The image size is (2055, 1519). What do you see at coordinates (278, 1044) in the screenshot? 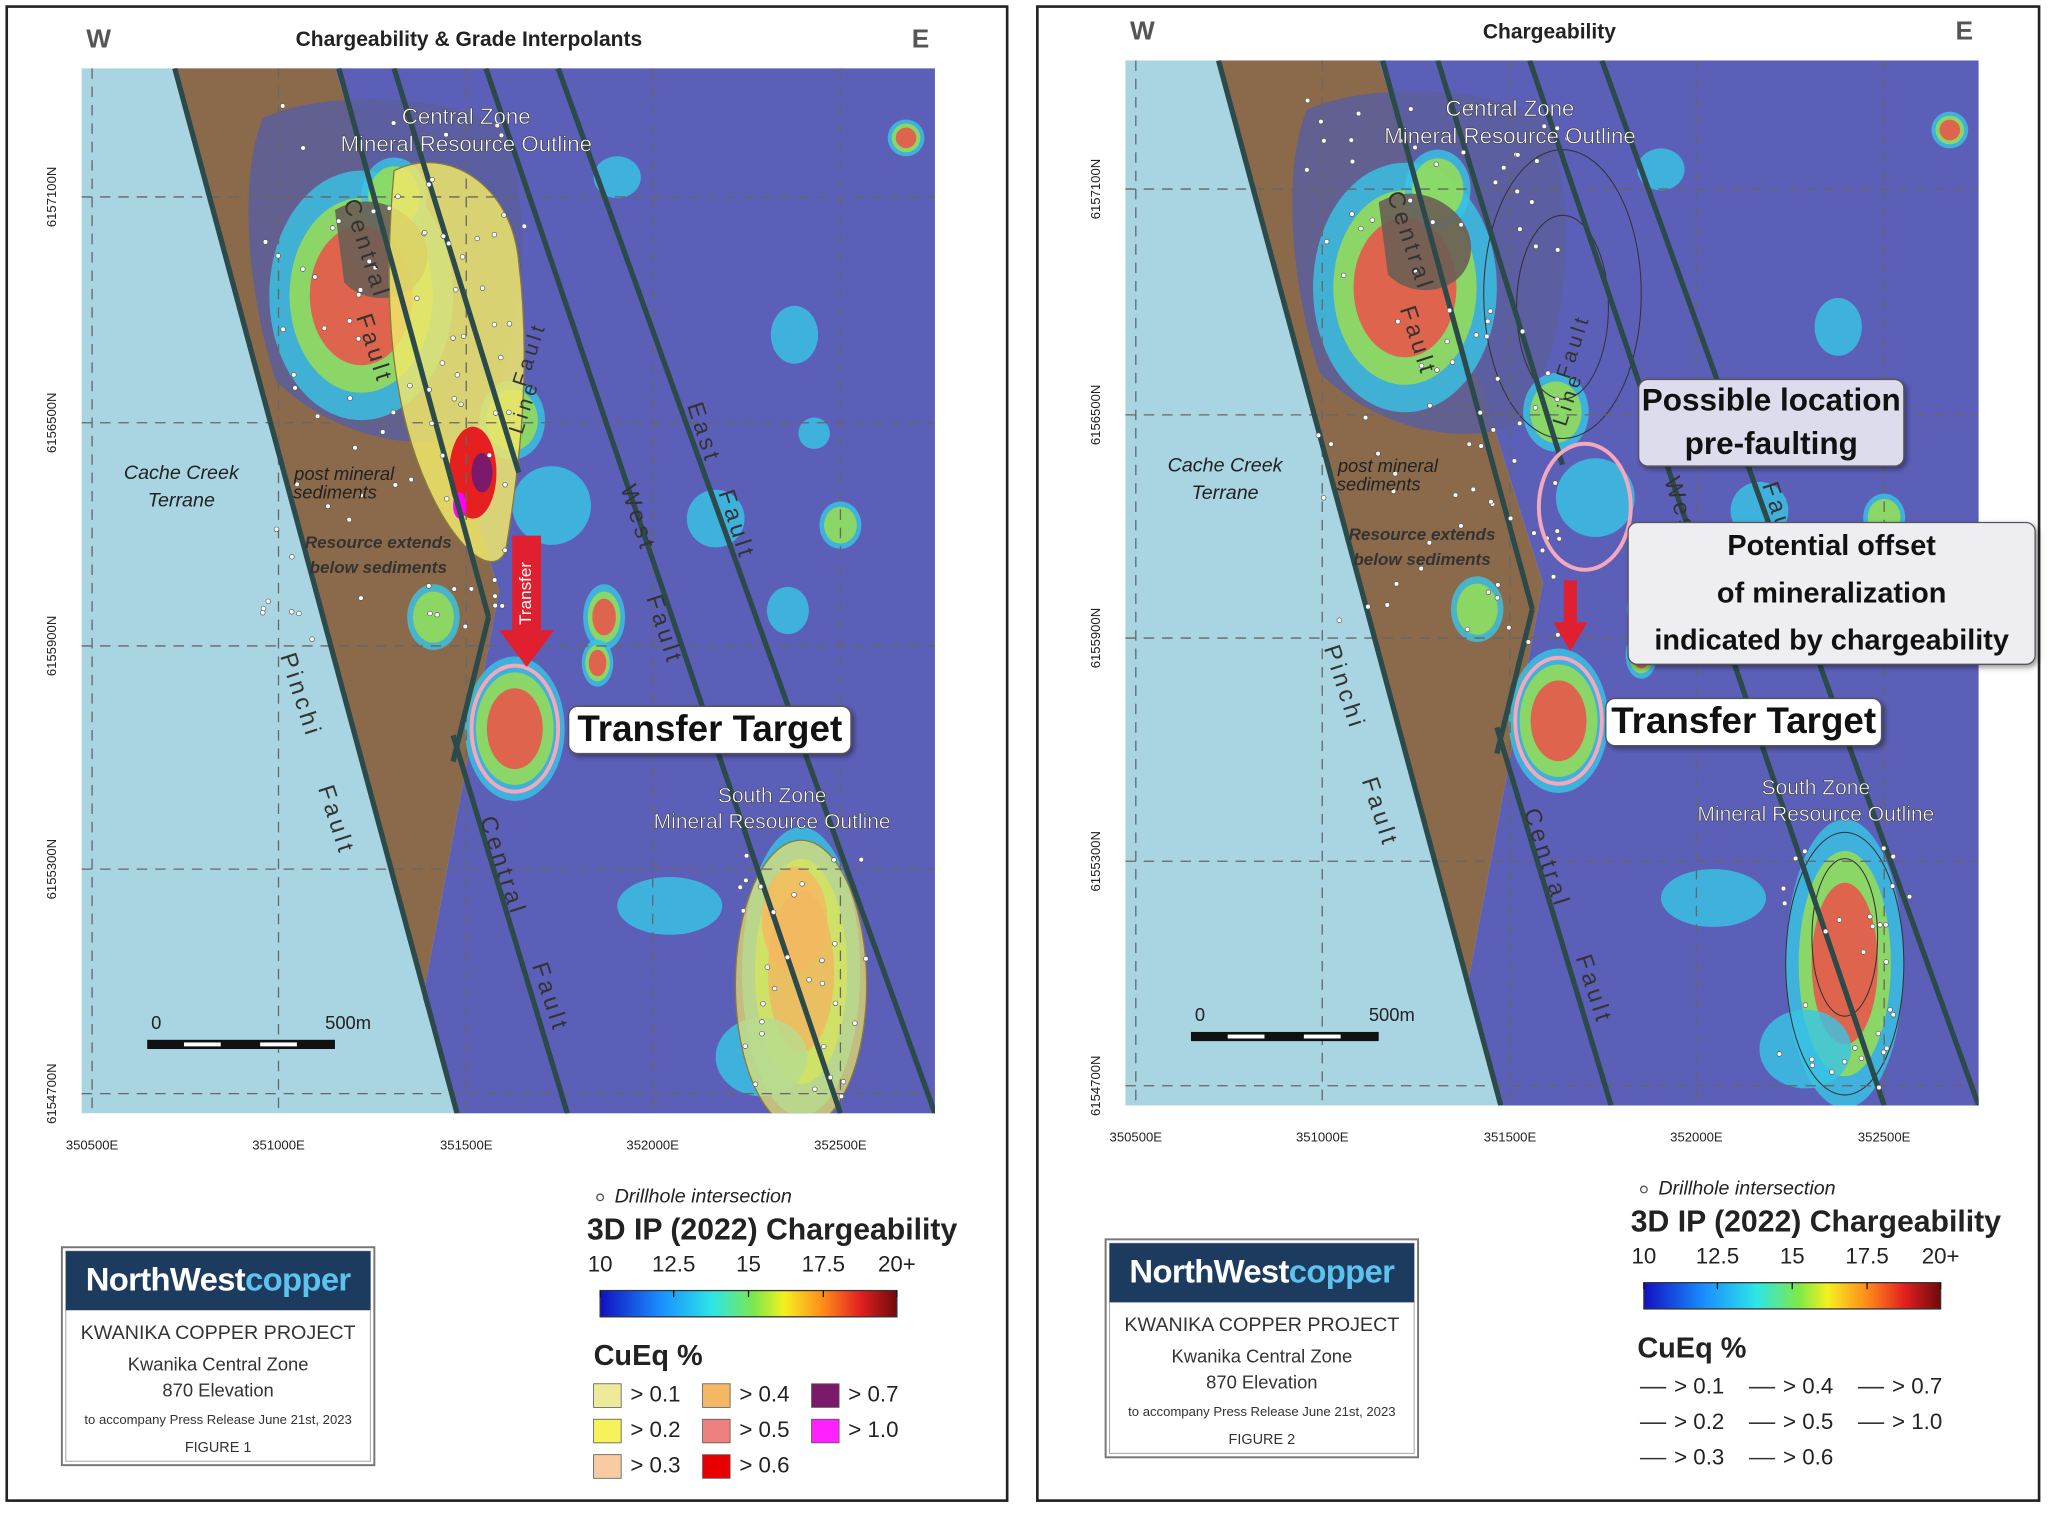
I see `scale-bar-segment` at bounding box center [278, 1044].